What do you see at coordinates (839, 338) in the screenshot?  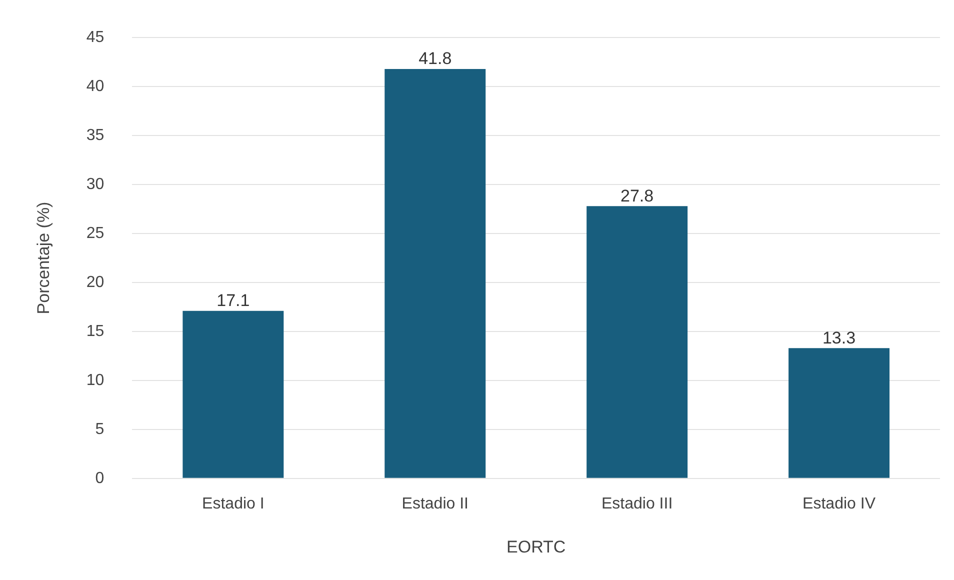 I see `data-label: 13.3` at bounding box center [839, 338].